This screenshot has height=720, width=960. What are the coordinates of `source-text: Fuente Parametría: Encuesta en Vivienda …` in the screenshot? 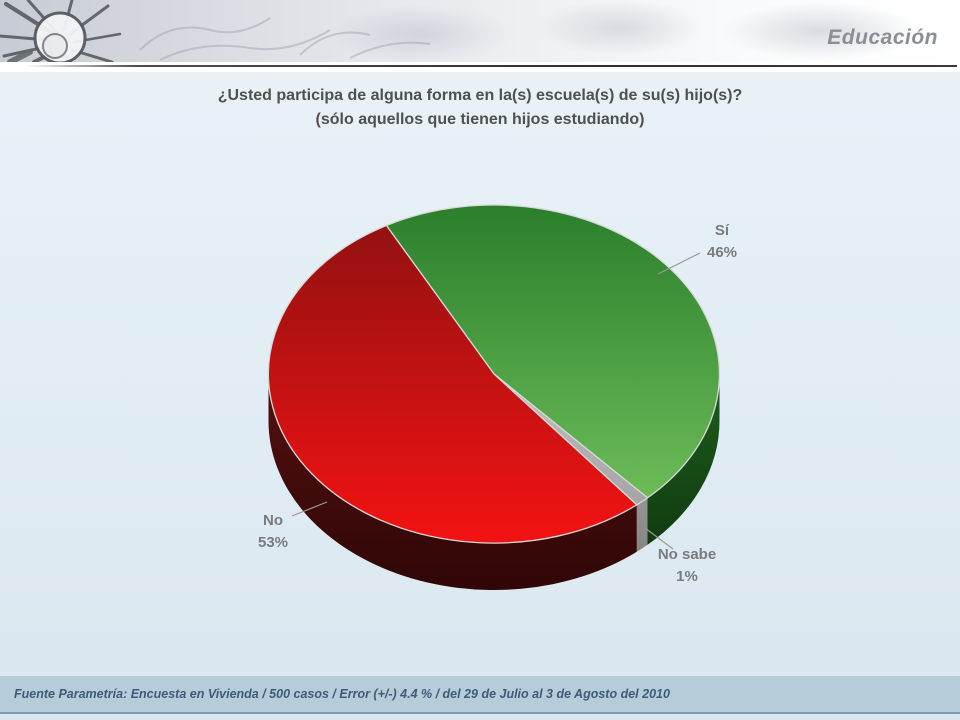 It's located at (342, 694).